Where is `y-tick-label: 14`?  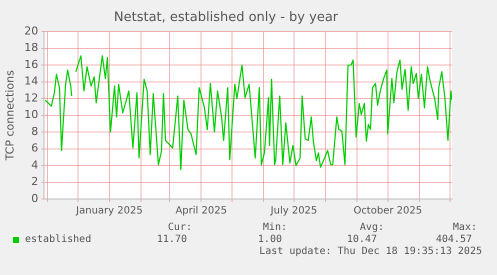
y-tick-label: 14 is located at coordinates (31, 81).